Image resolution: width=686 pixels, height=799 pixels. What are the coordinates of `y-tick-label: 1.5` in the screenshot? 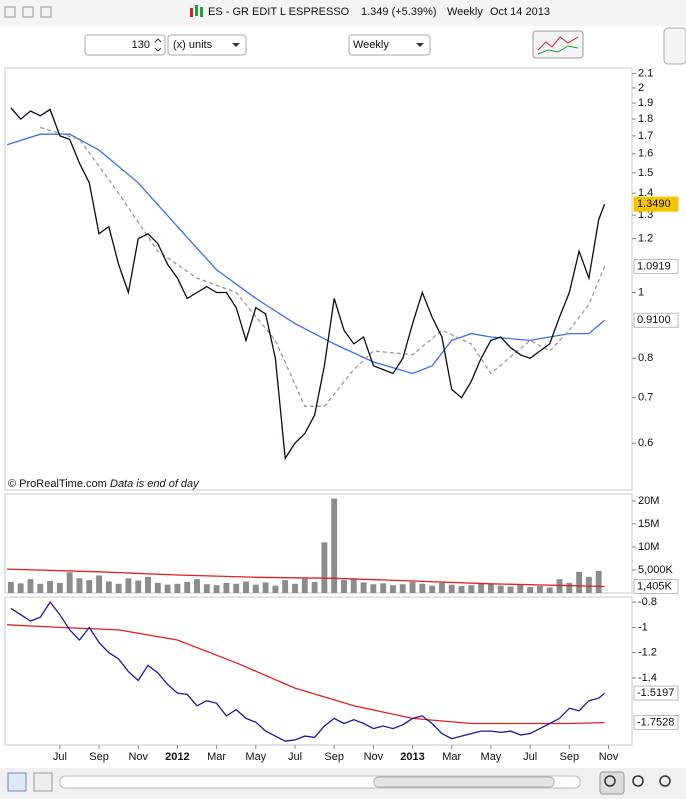 It's located at (645, 173).